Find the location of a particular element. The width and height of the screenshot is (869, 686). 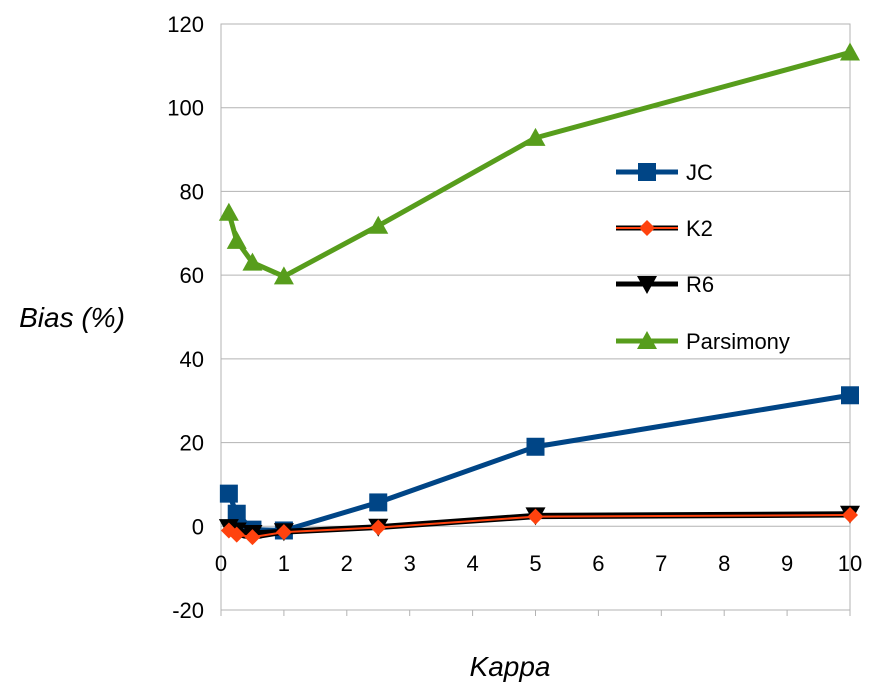

legend-item-jc: JC is located at coordinates (664, 172).